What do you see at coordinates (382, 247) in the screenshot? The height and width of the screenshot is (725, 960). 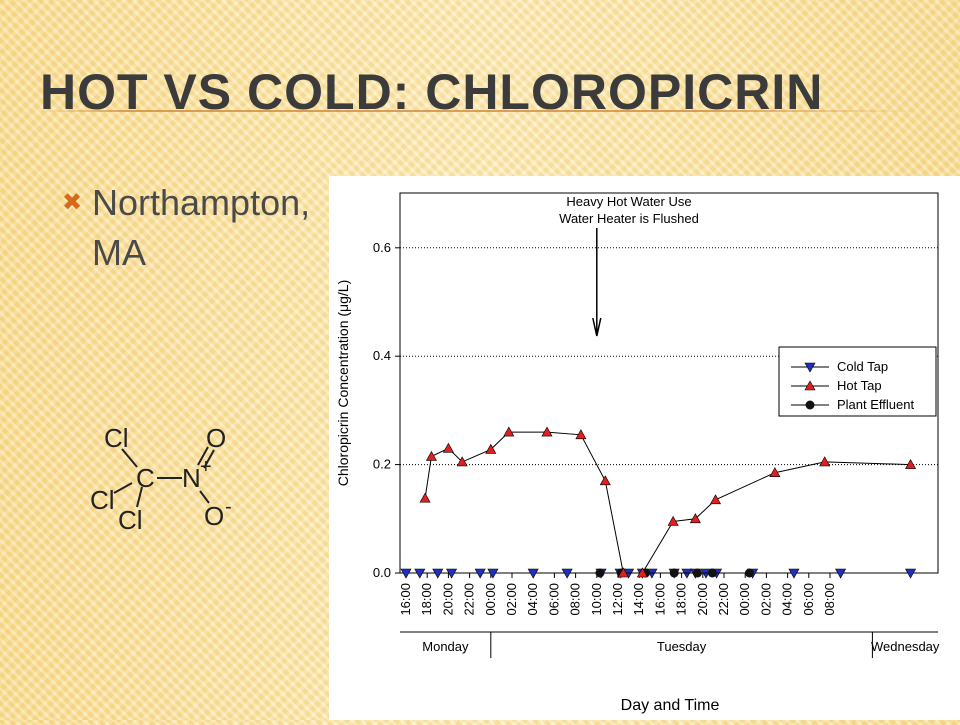 I see `y-tick-label: 0.6` at bounding box center [382, 247].